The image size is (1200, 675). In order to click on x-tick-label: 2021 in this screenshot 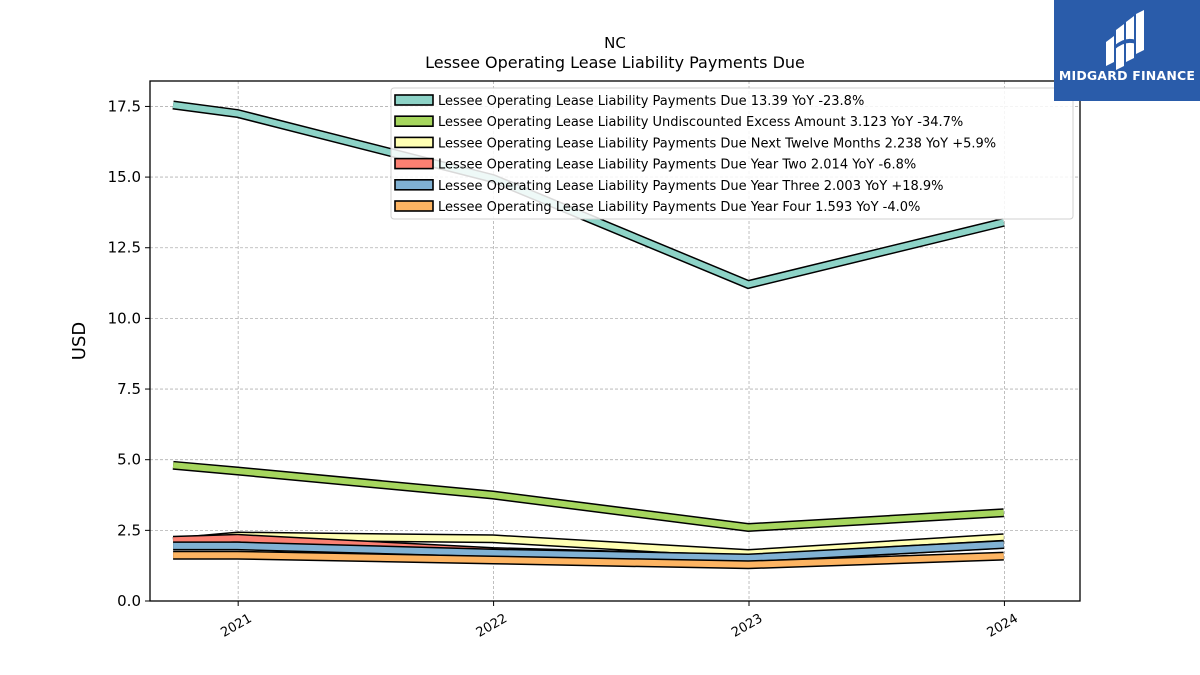, I will do `click(236, 626)`.